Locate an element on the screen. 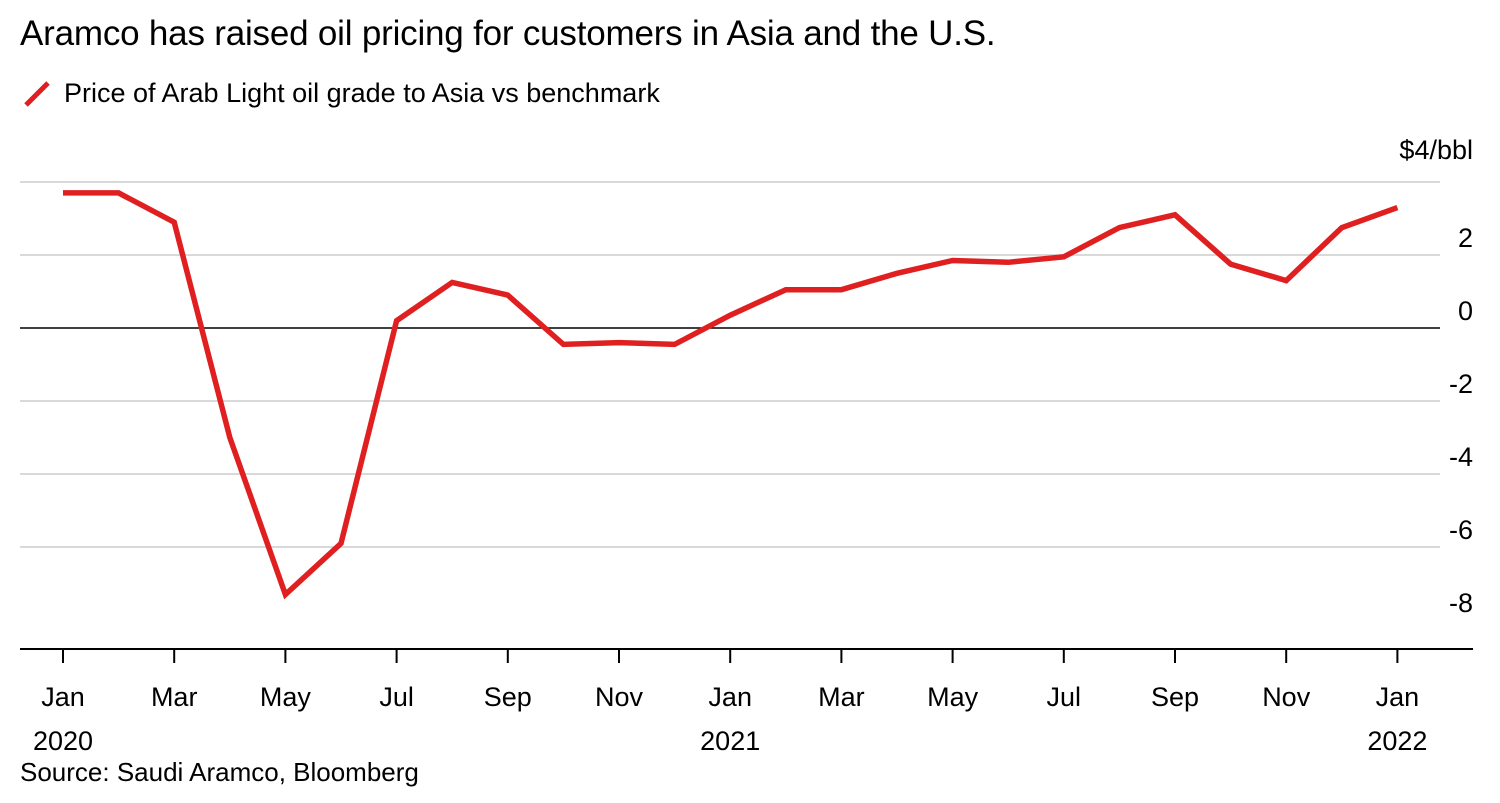 The height and width of the screenshot is (803, 1500). y-axis-unit-label: $4/bbl is located at coordinates (1436, 150).